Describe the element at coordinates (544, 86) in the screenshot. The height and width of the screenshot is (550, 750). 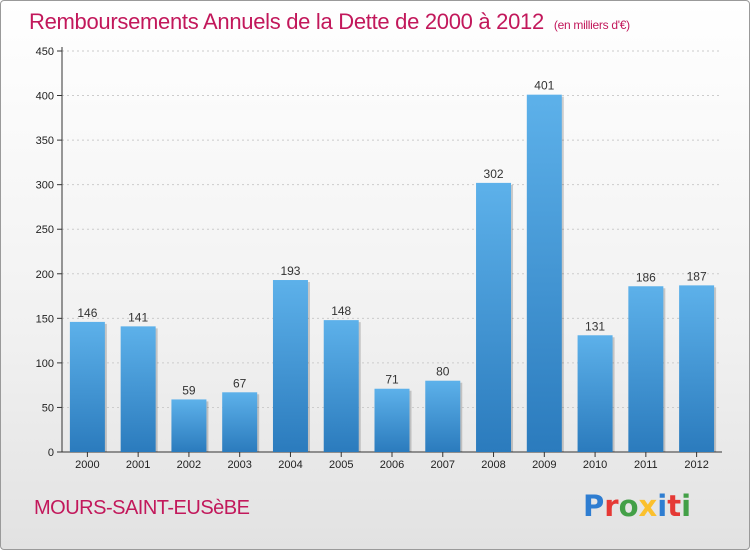
I see `data-label: 401` at that location.